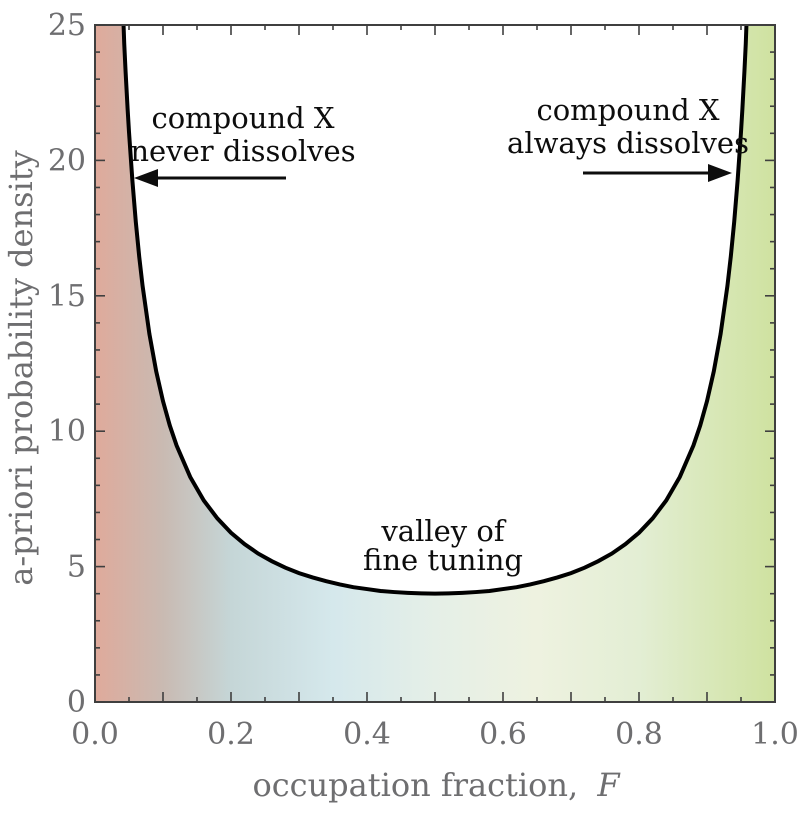  Describe the element at coordinates (242, 151) in the screenshot. I see `annotation-never-dissolves-line2: never dissolves` at that location.